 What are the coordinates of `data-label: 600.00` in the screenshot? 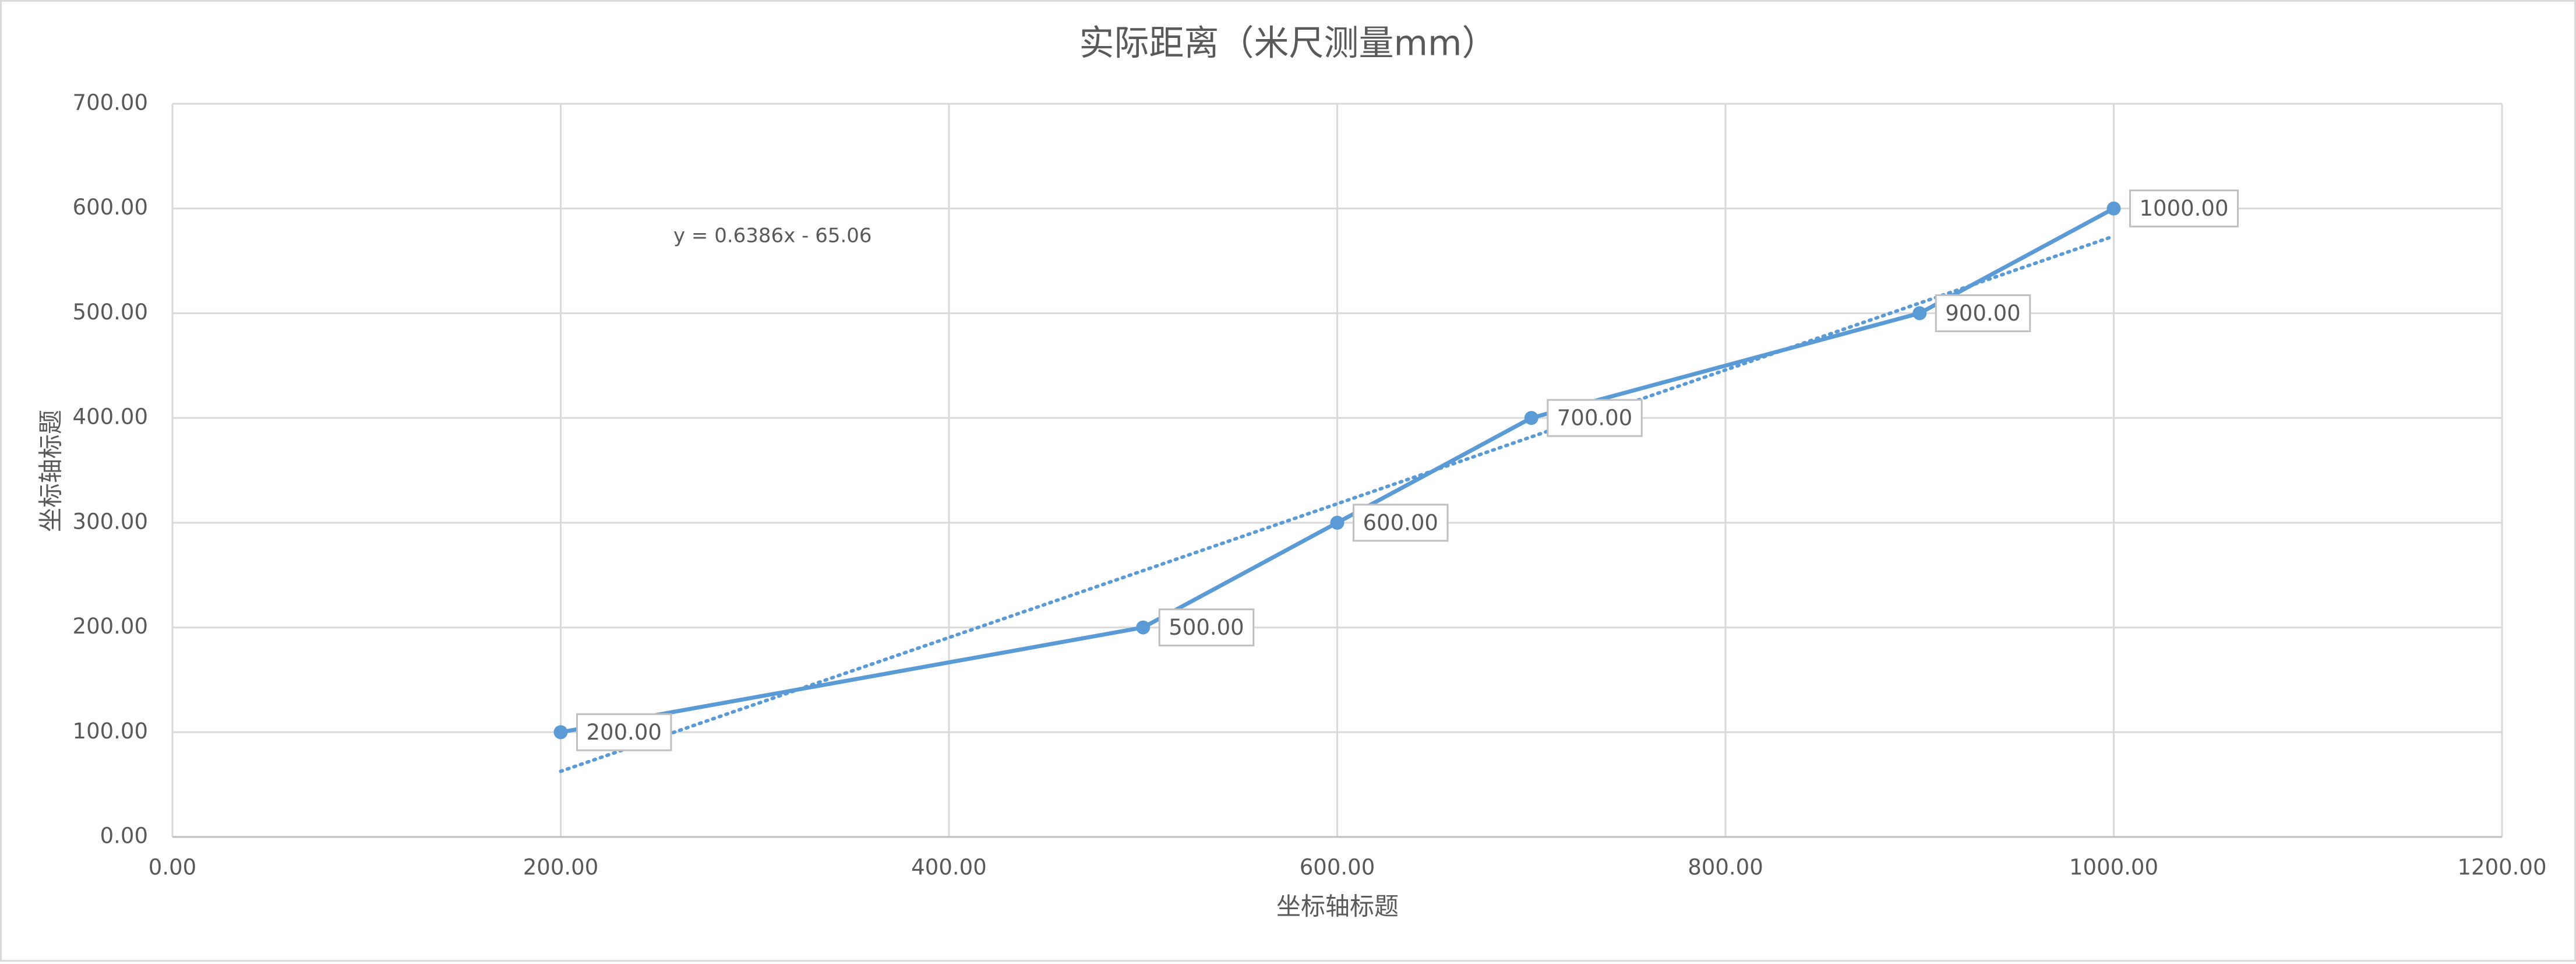 It's located at (1401, 523).